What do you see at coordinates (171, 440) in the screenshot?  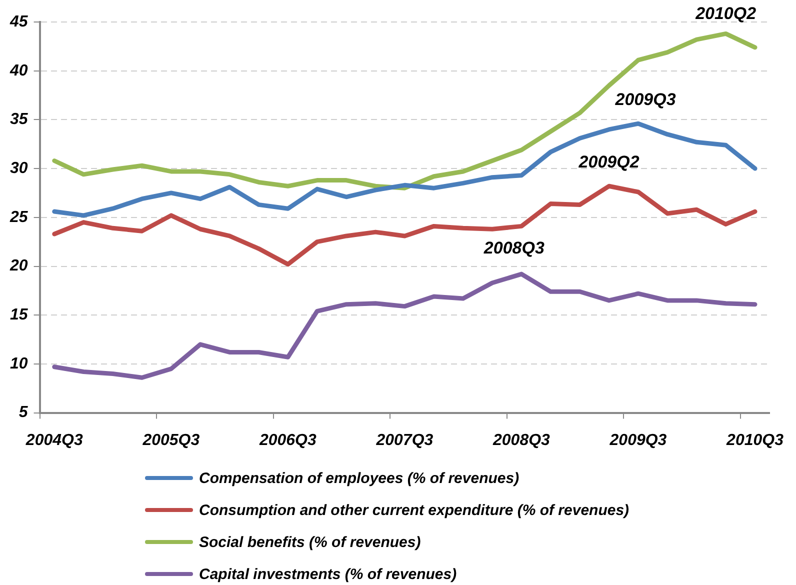 I see `x-tick-label: 2005Q3` at bounding box center [171, 440].